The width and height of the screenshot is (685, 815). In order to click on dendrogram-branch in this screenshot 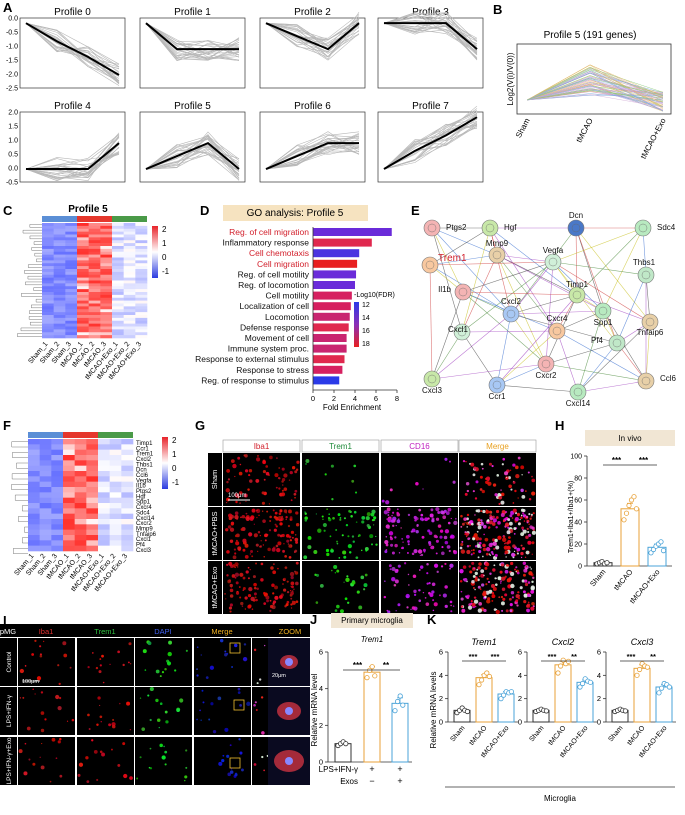, I will do `click(35, 266)`.